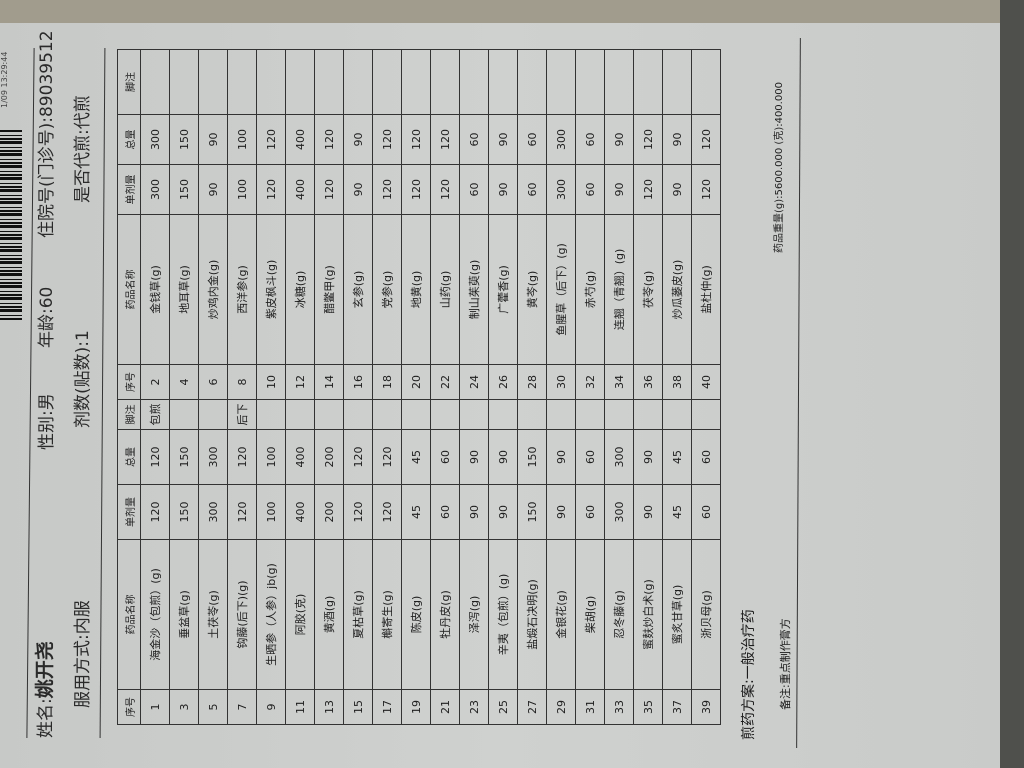 Image resolution: width=1024 pixels, height=768 pixels. What do you see at coordinates (445, 707) in the screenshot?
I see `cell-seq: 21` at bounding box center [445, 707].